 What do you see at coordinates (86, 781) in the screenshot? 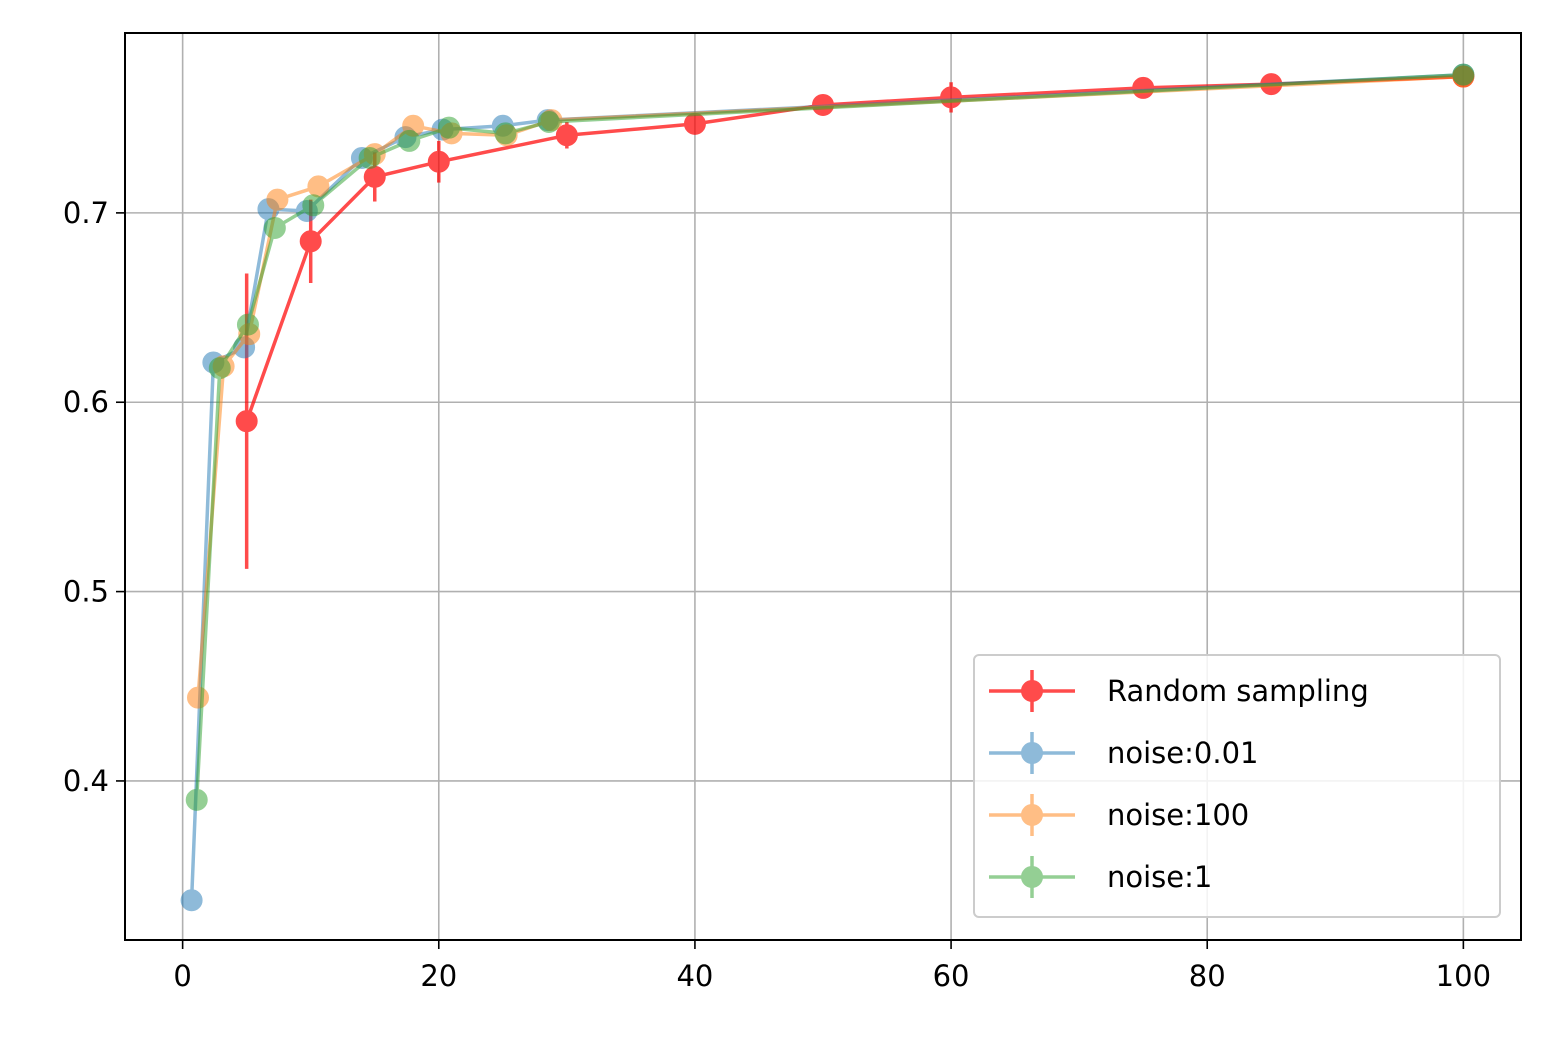
I see `y-tick-label: 0.4` at bounding box center [86, 781].